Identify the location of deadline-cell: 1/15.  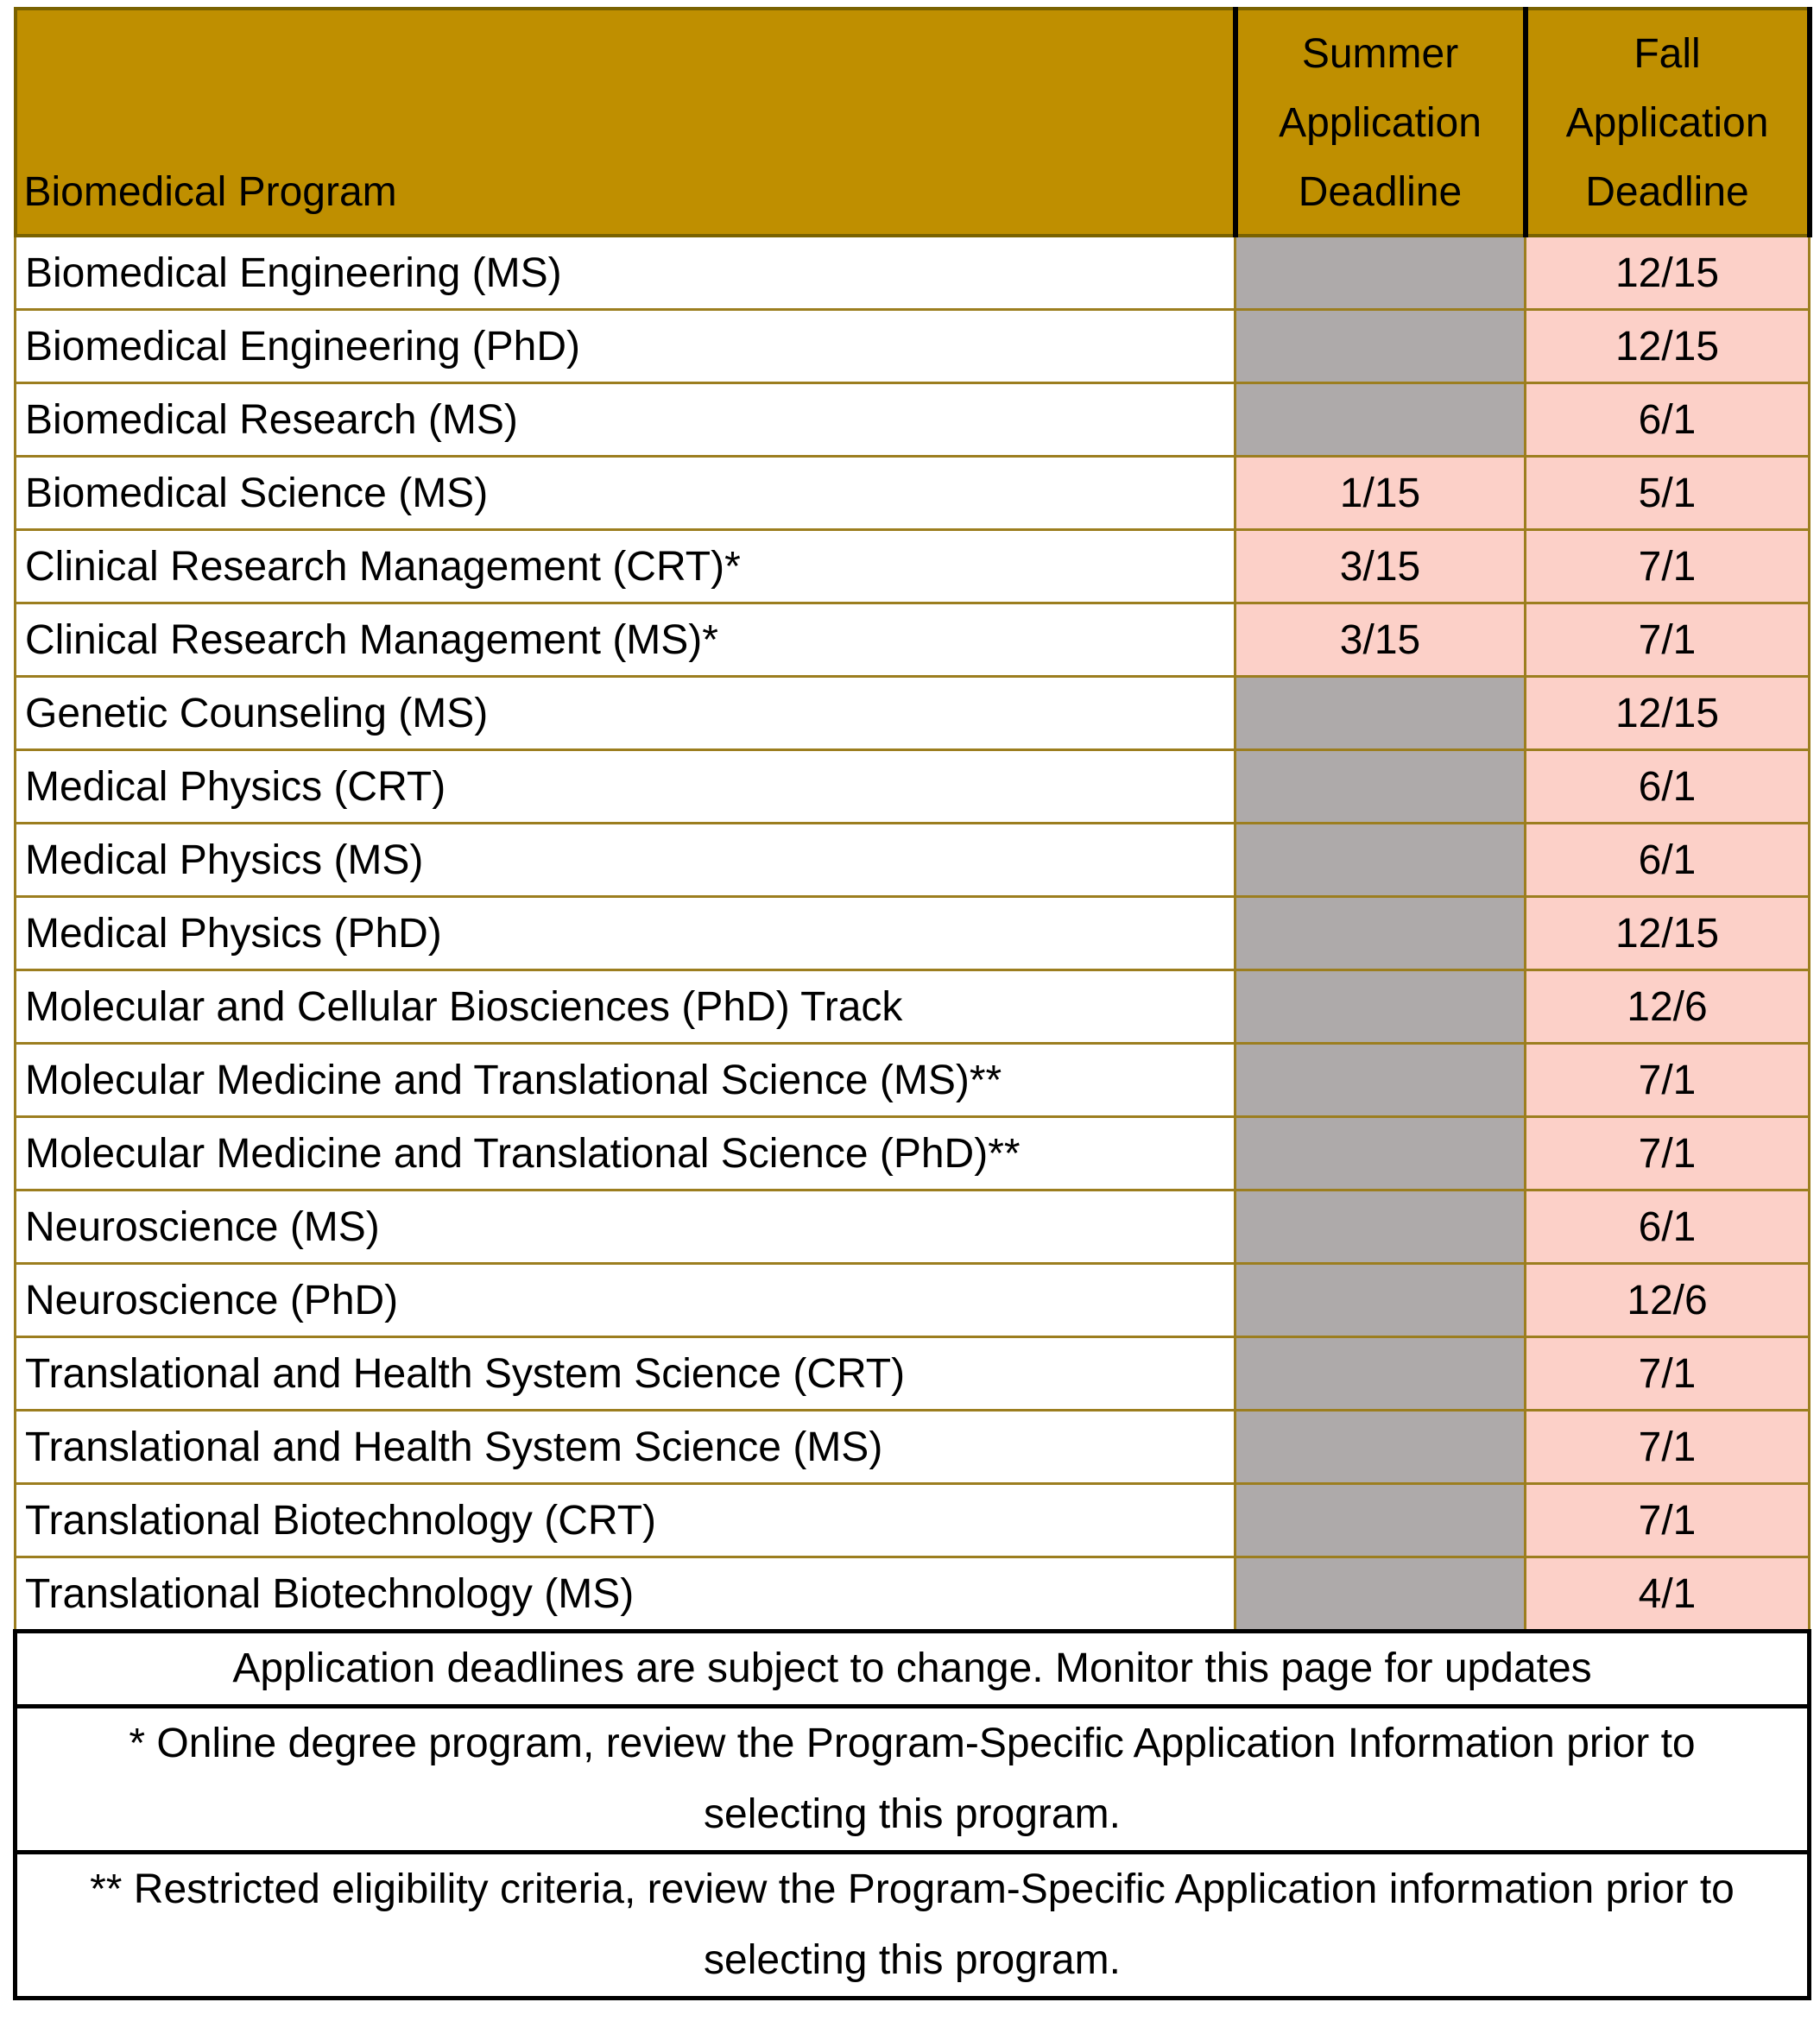
(1380, 493).